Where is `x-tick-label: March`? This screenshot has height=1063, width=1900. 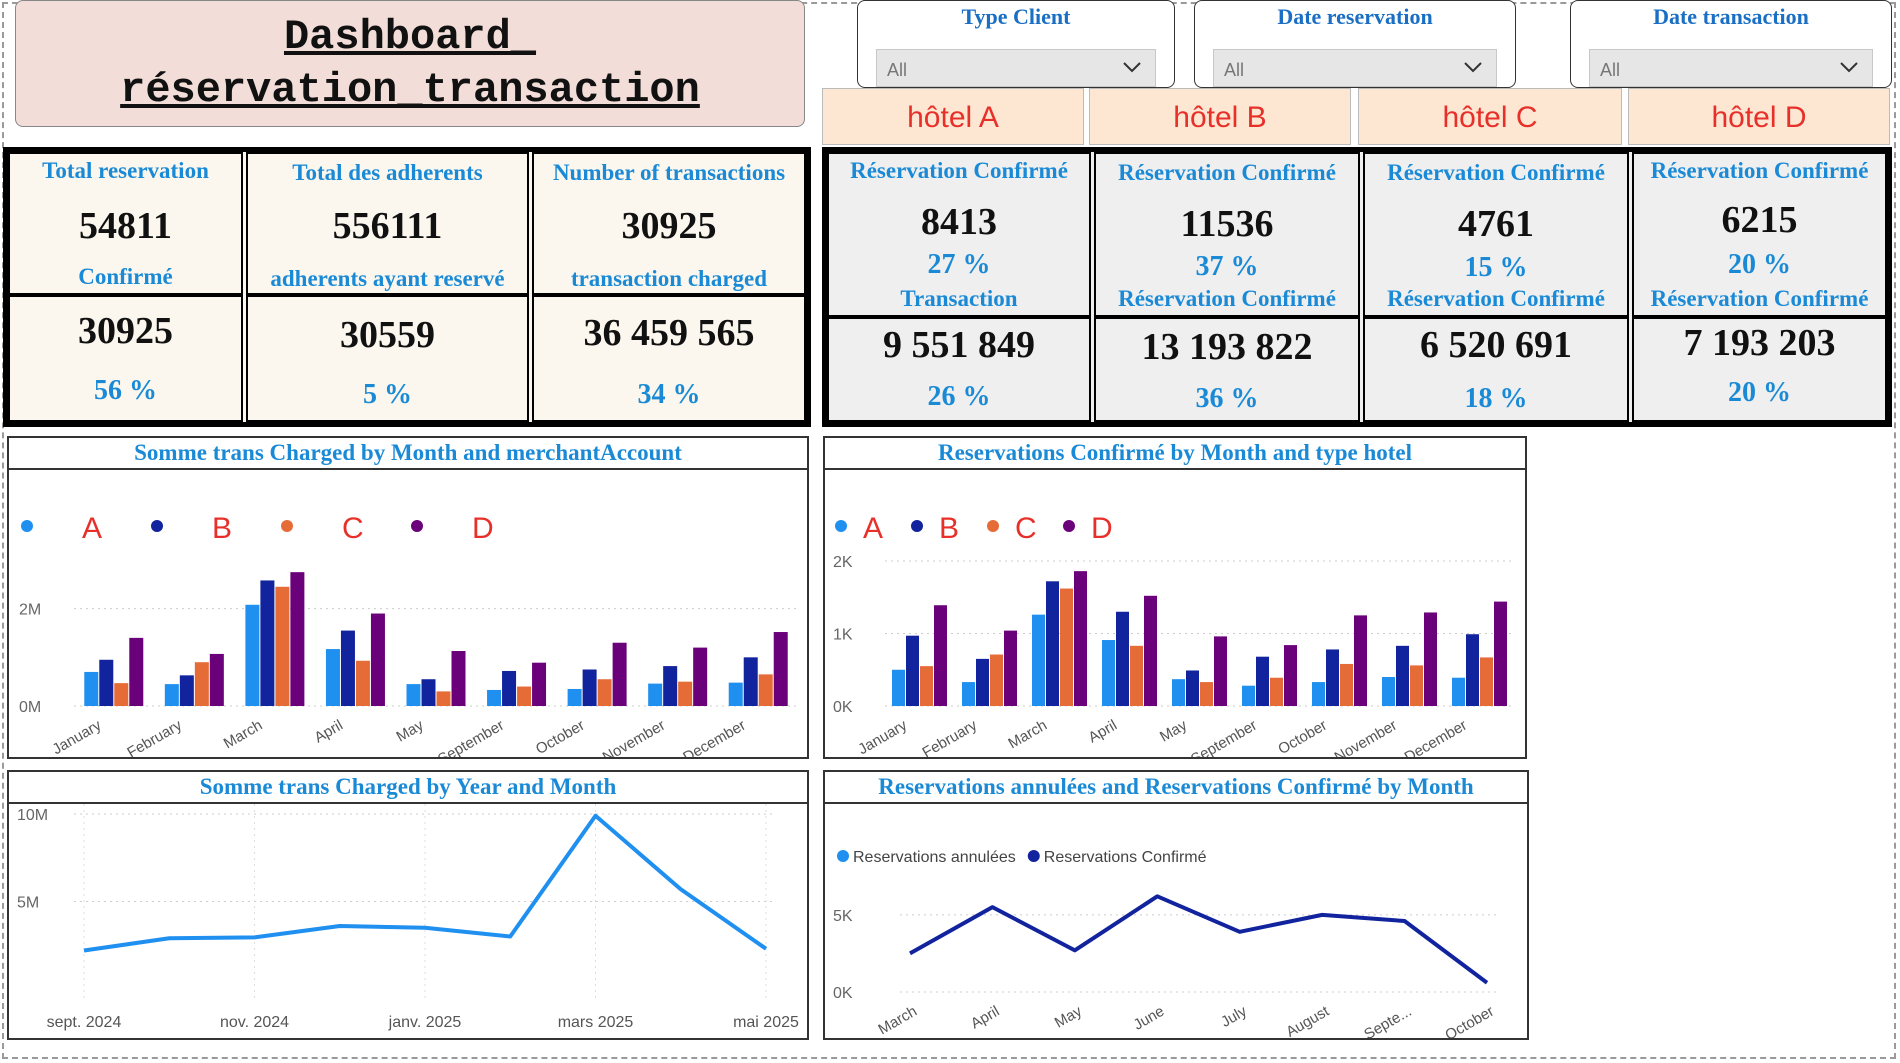
x-tick-label: March is located at coordinates (1027, 735).